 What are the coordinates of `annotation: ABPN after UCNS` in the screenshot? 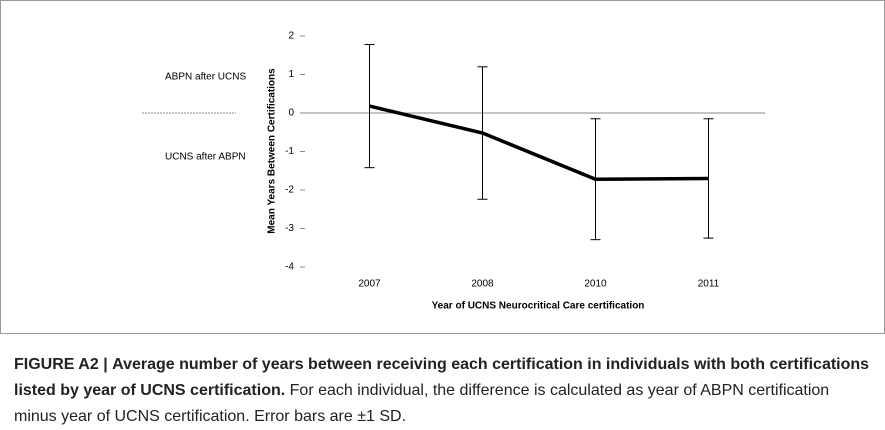 It's located at (205, 77).